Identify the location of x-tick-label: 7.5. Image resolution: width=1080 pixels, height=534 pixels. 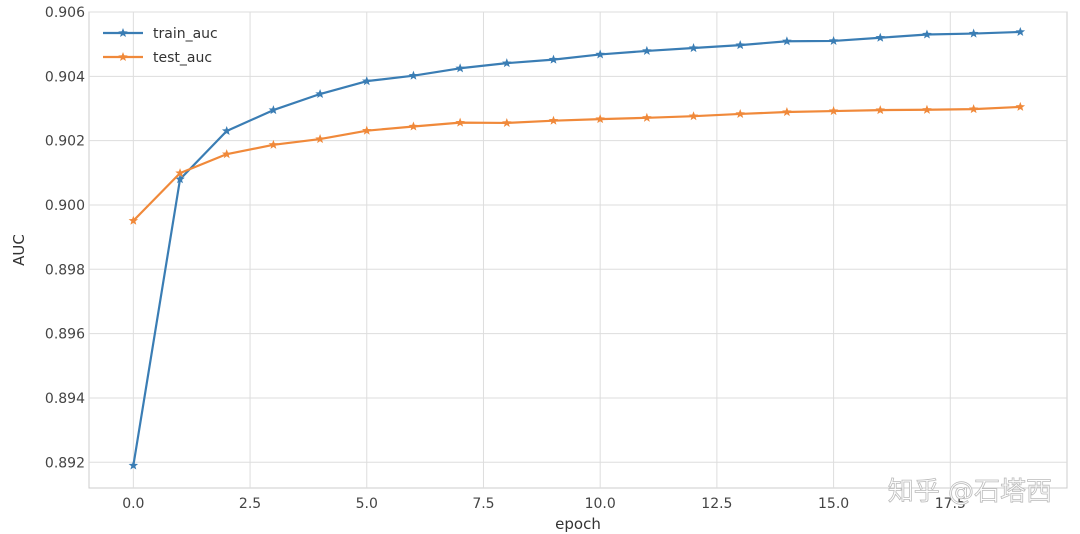
(483, 504).